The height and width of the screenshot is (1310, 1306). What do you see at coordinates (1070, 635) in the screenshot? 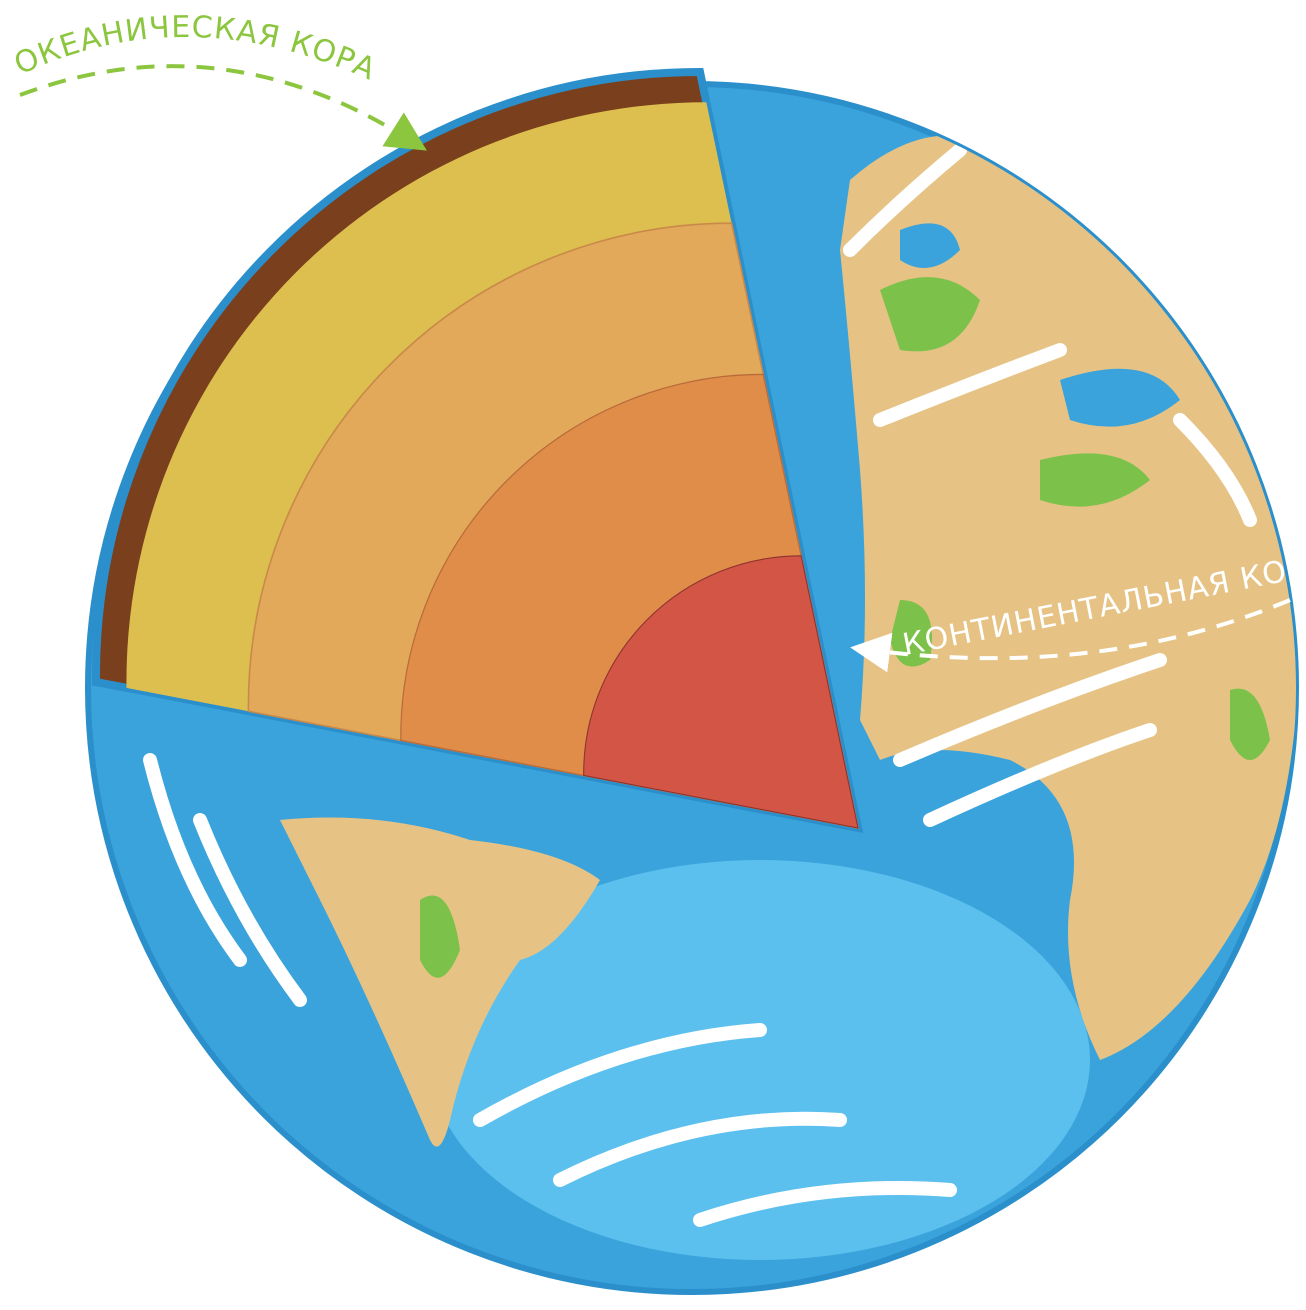
I see `continental-arrow` at bounding box center [1070, 635].